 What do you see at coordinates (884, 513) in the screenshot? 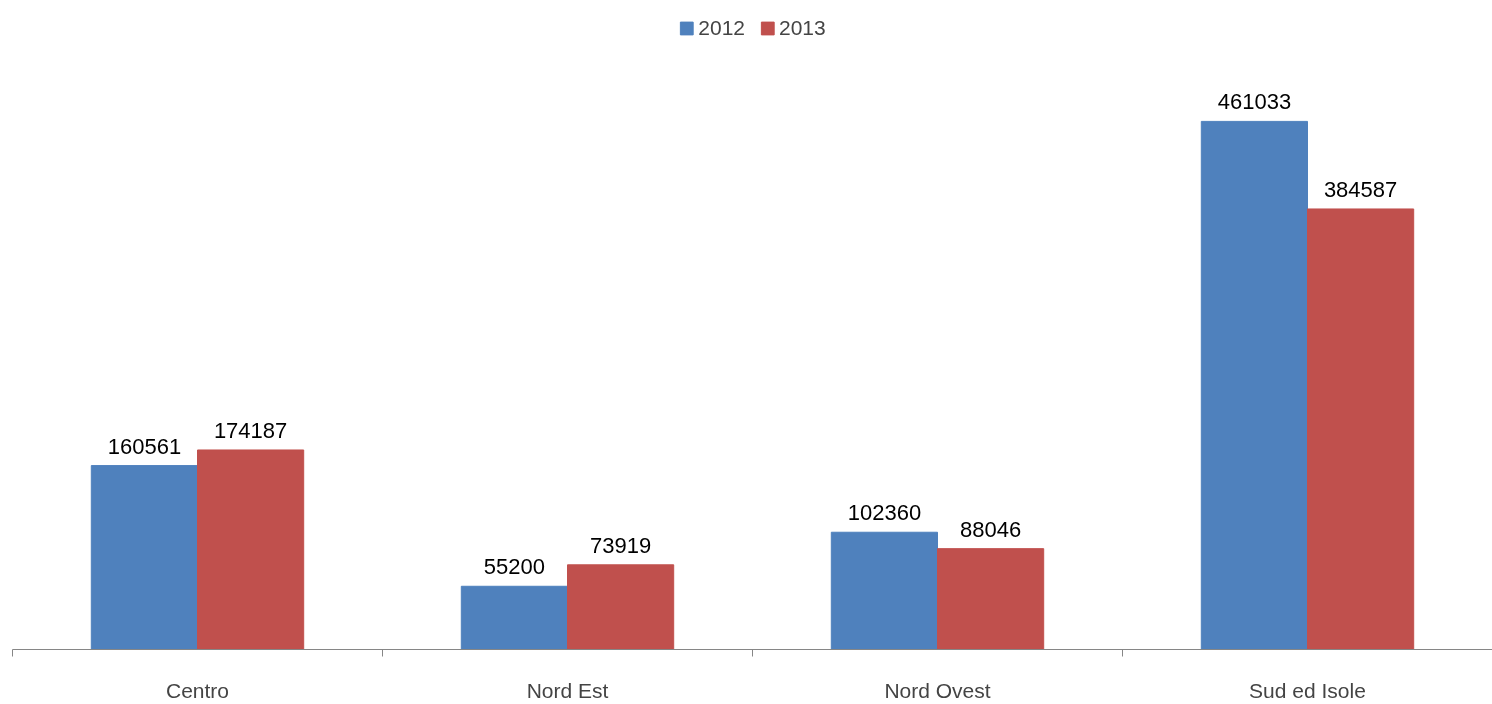
I see `data-label: 102360` at bounding box center [884, 513].